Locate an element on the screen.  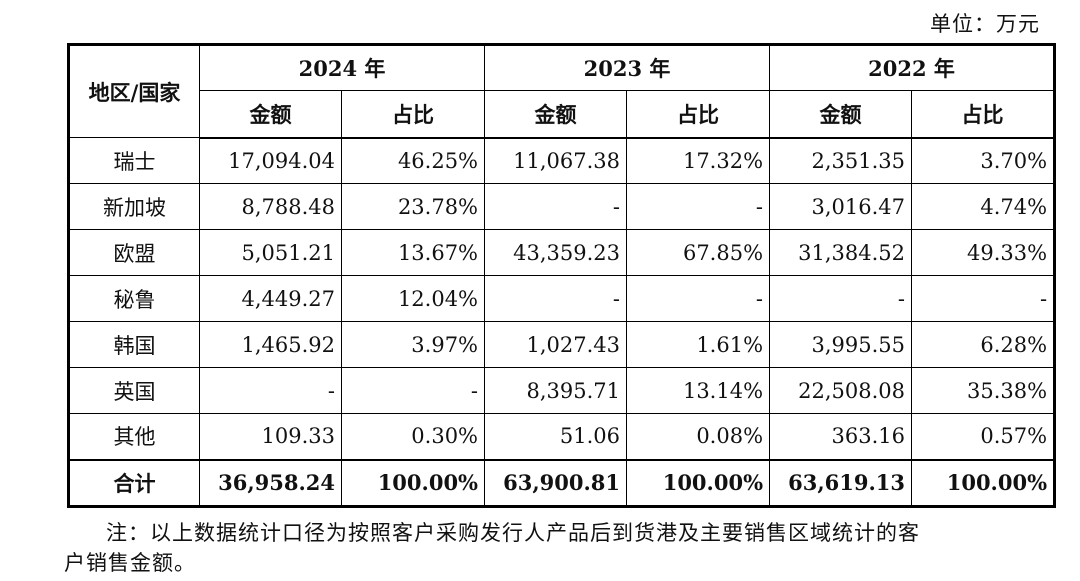
amount-cell: 363.16 is located at coordinates (841, 436).